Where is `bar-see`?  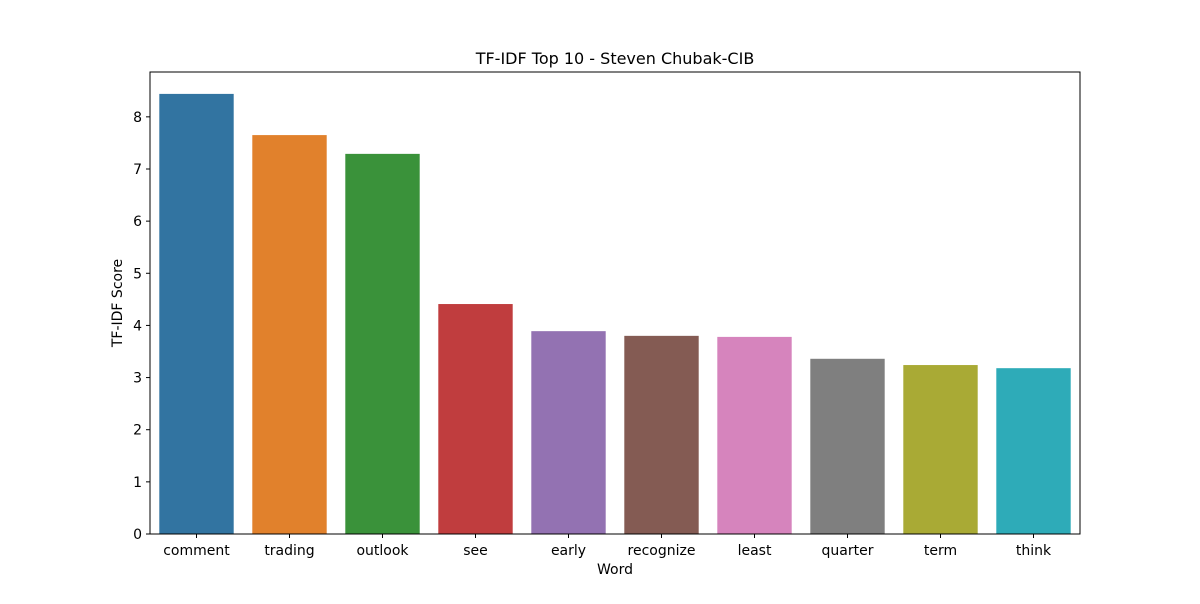 bar-see is located at coordinates (475, 419).